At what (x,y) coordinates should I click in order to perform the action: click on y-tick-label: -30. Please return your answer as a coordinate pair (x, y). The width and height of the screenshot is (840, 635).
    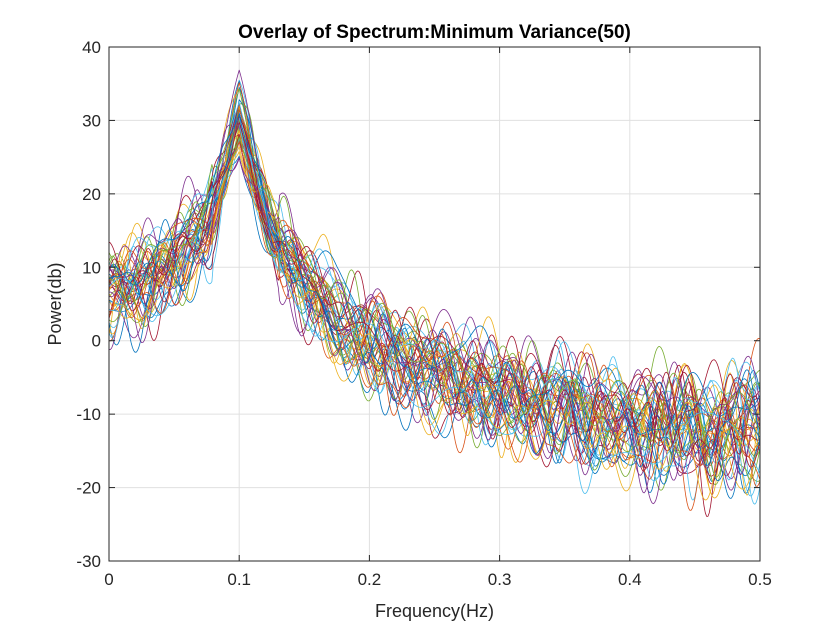
    Looking at the image, I should click on (88, 561).